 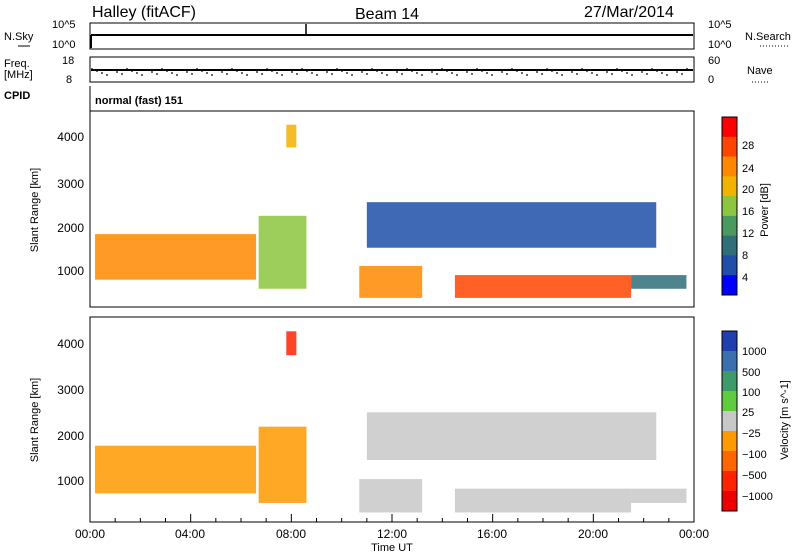 I want to click on freq-panel, so click(x=392, y=69).